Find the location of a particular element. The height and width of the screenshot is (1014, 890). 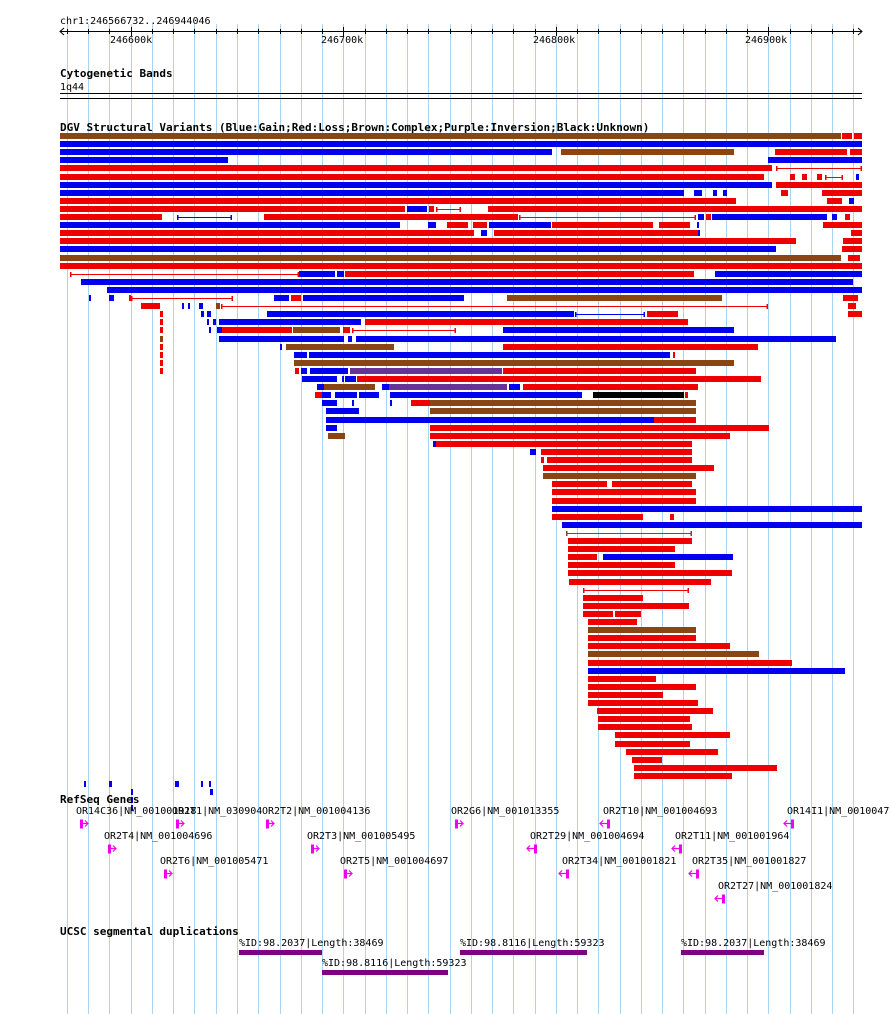

gene-label: OR2T35|NM_001001827 is located at coordinates (749, 861).